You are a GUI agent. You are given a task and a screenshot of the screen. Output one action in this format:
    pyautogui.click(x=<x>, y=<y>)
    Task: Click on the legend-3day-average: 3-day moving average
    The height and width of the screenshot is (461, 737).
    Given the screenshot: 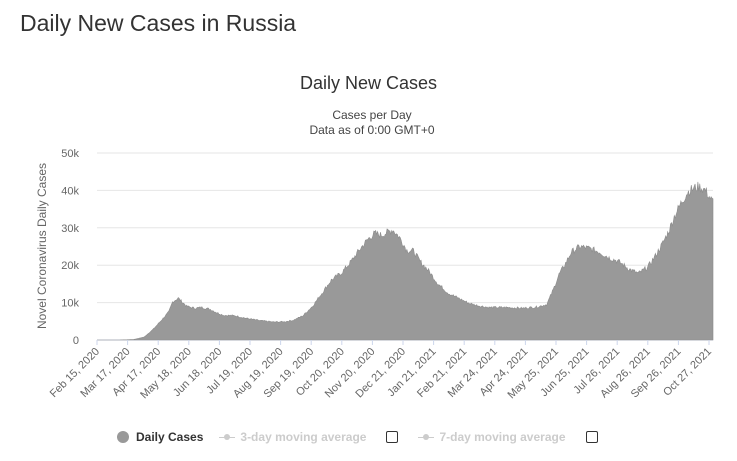 What is the action you would take?
    pyautogui.click(x=310, y=437)
    